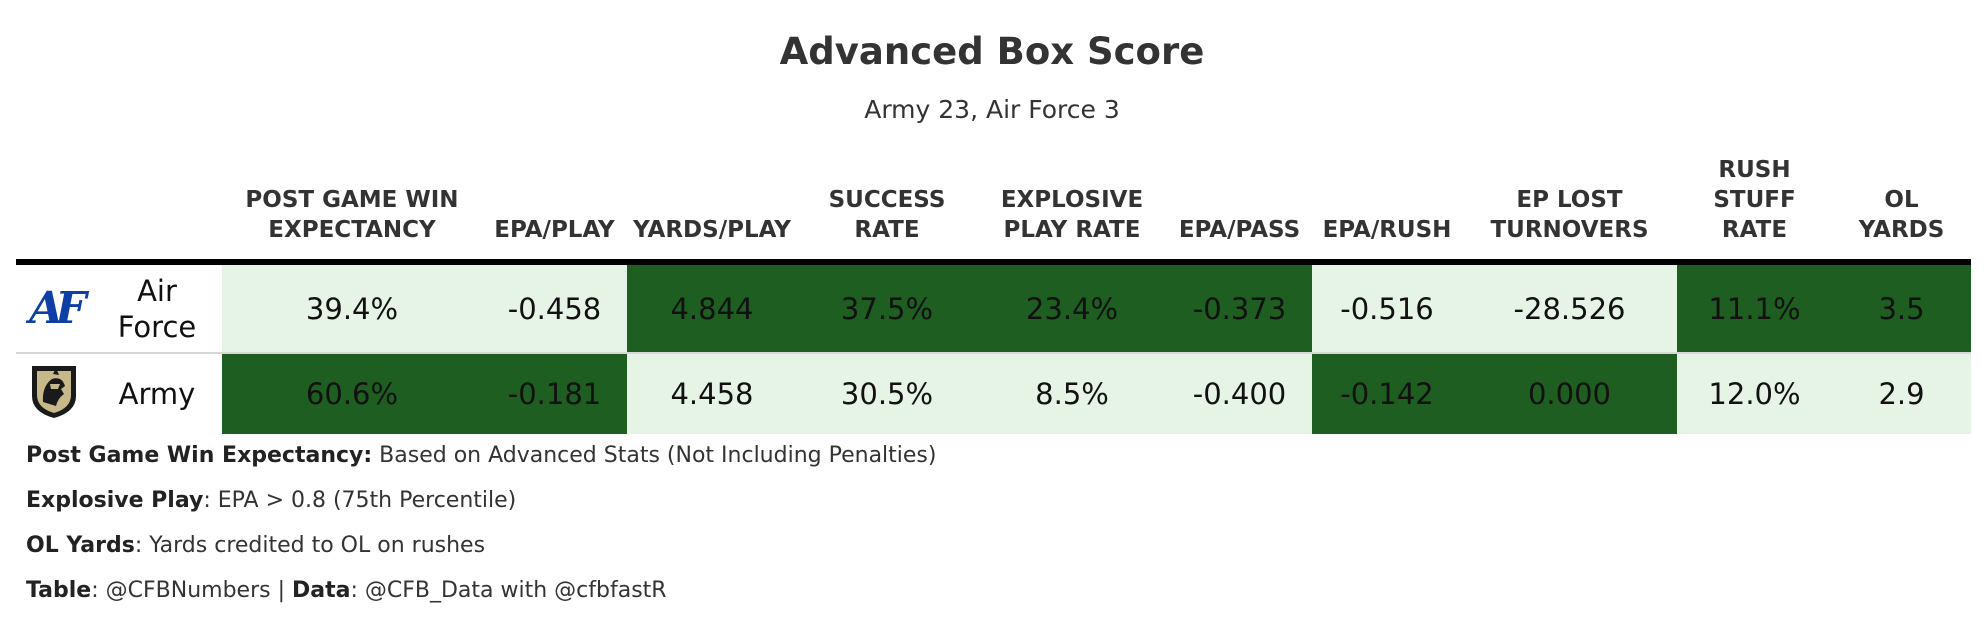 This screenshot has width=1984, height=636. What do you see at coordinates (887, 307) in the screenshot?
I see `cell-success_rate: 37.5%` at bounding box center [887, 307].